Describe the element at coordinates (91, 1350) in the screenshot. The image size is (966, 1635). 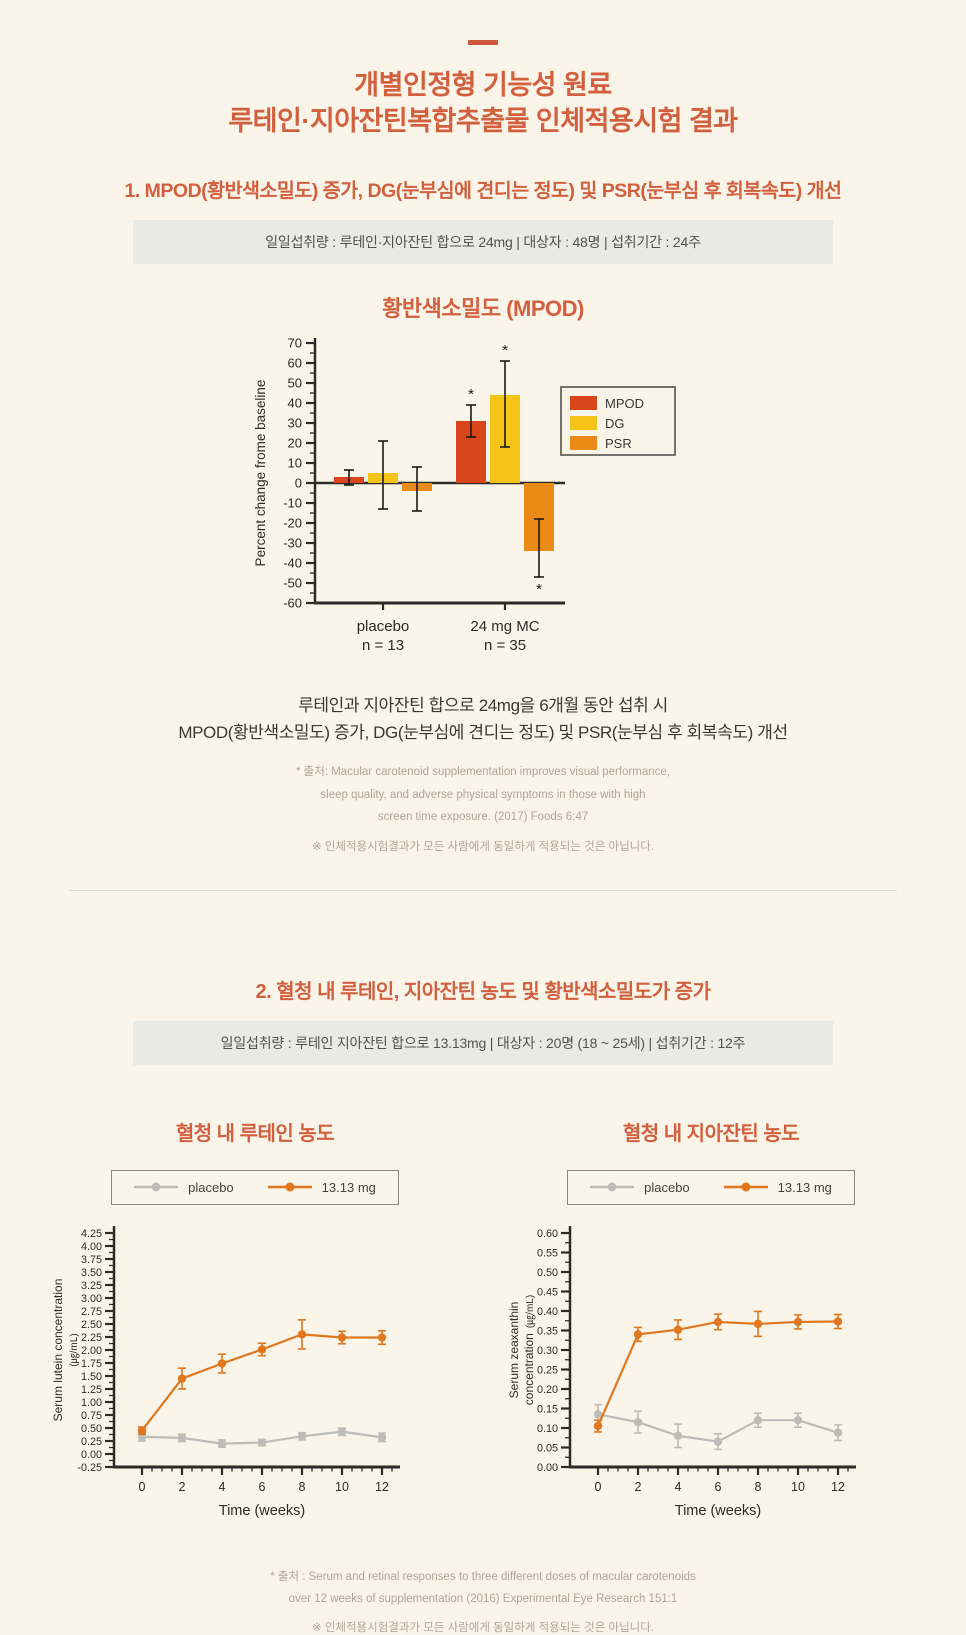
I see `svg-text: 2.00` at that location.